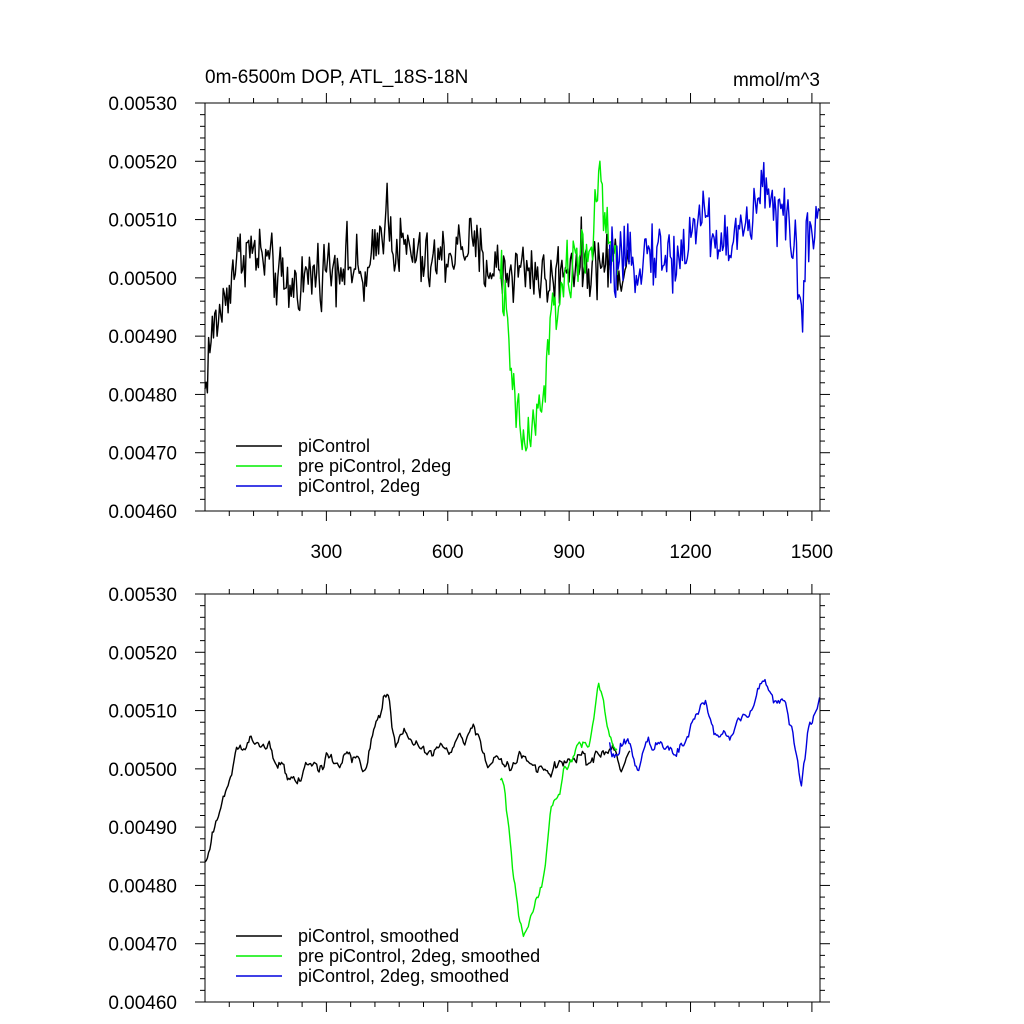 Image resolution: width=1024 pixels, height=1024 pixels. What do you see at coordinates (417, 288) in the screenshot?
I see `series-line-picontrol` at bounding box center [417, 288].